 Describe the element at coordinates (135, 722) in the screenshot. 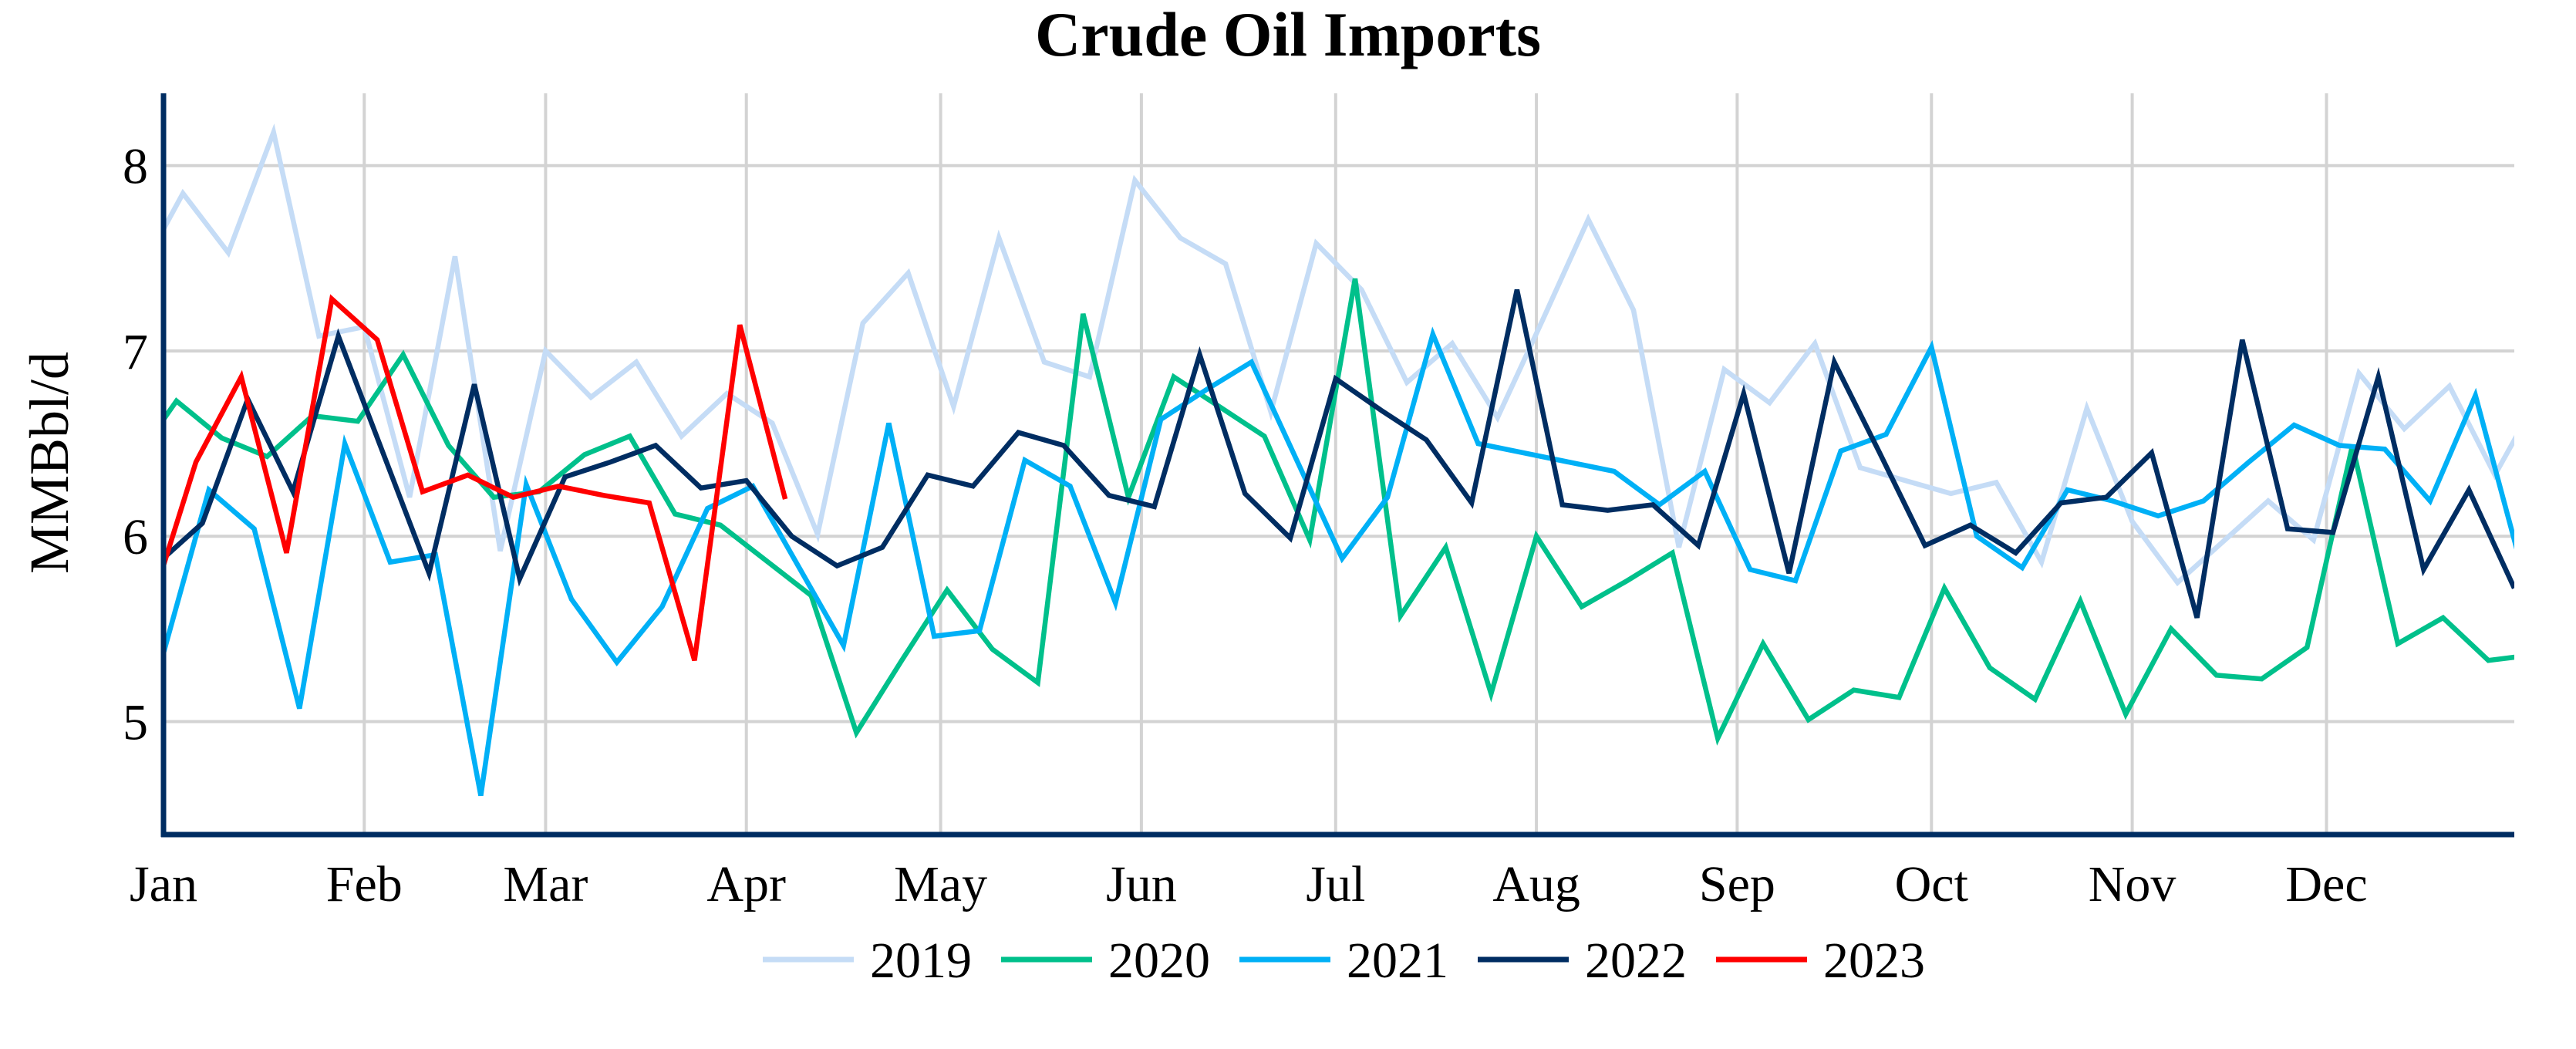

I see `y-tick-label: 5` at that location.